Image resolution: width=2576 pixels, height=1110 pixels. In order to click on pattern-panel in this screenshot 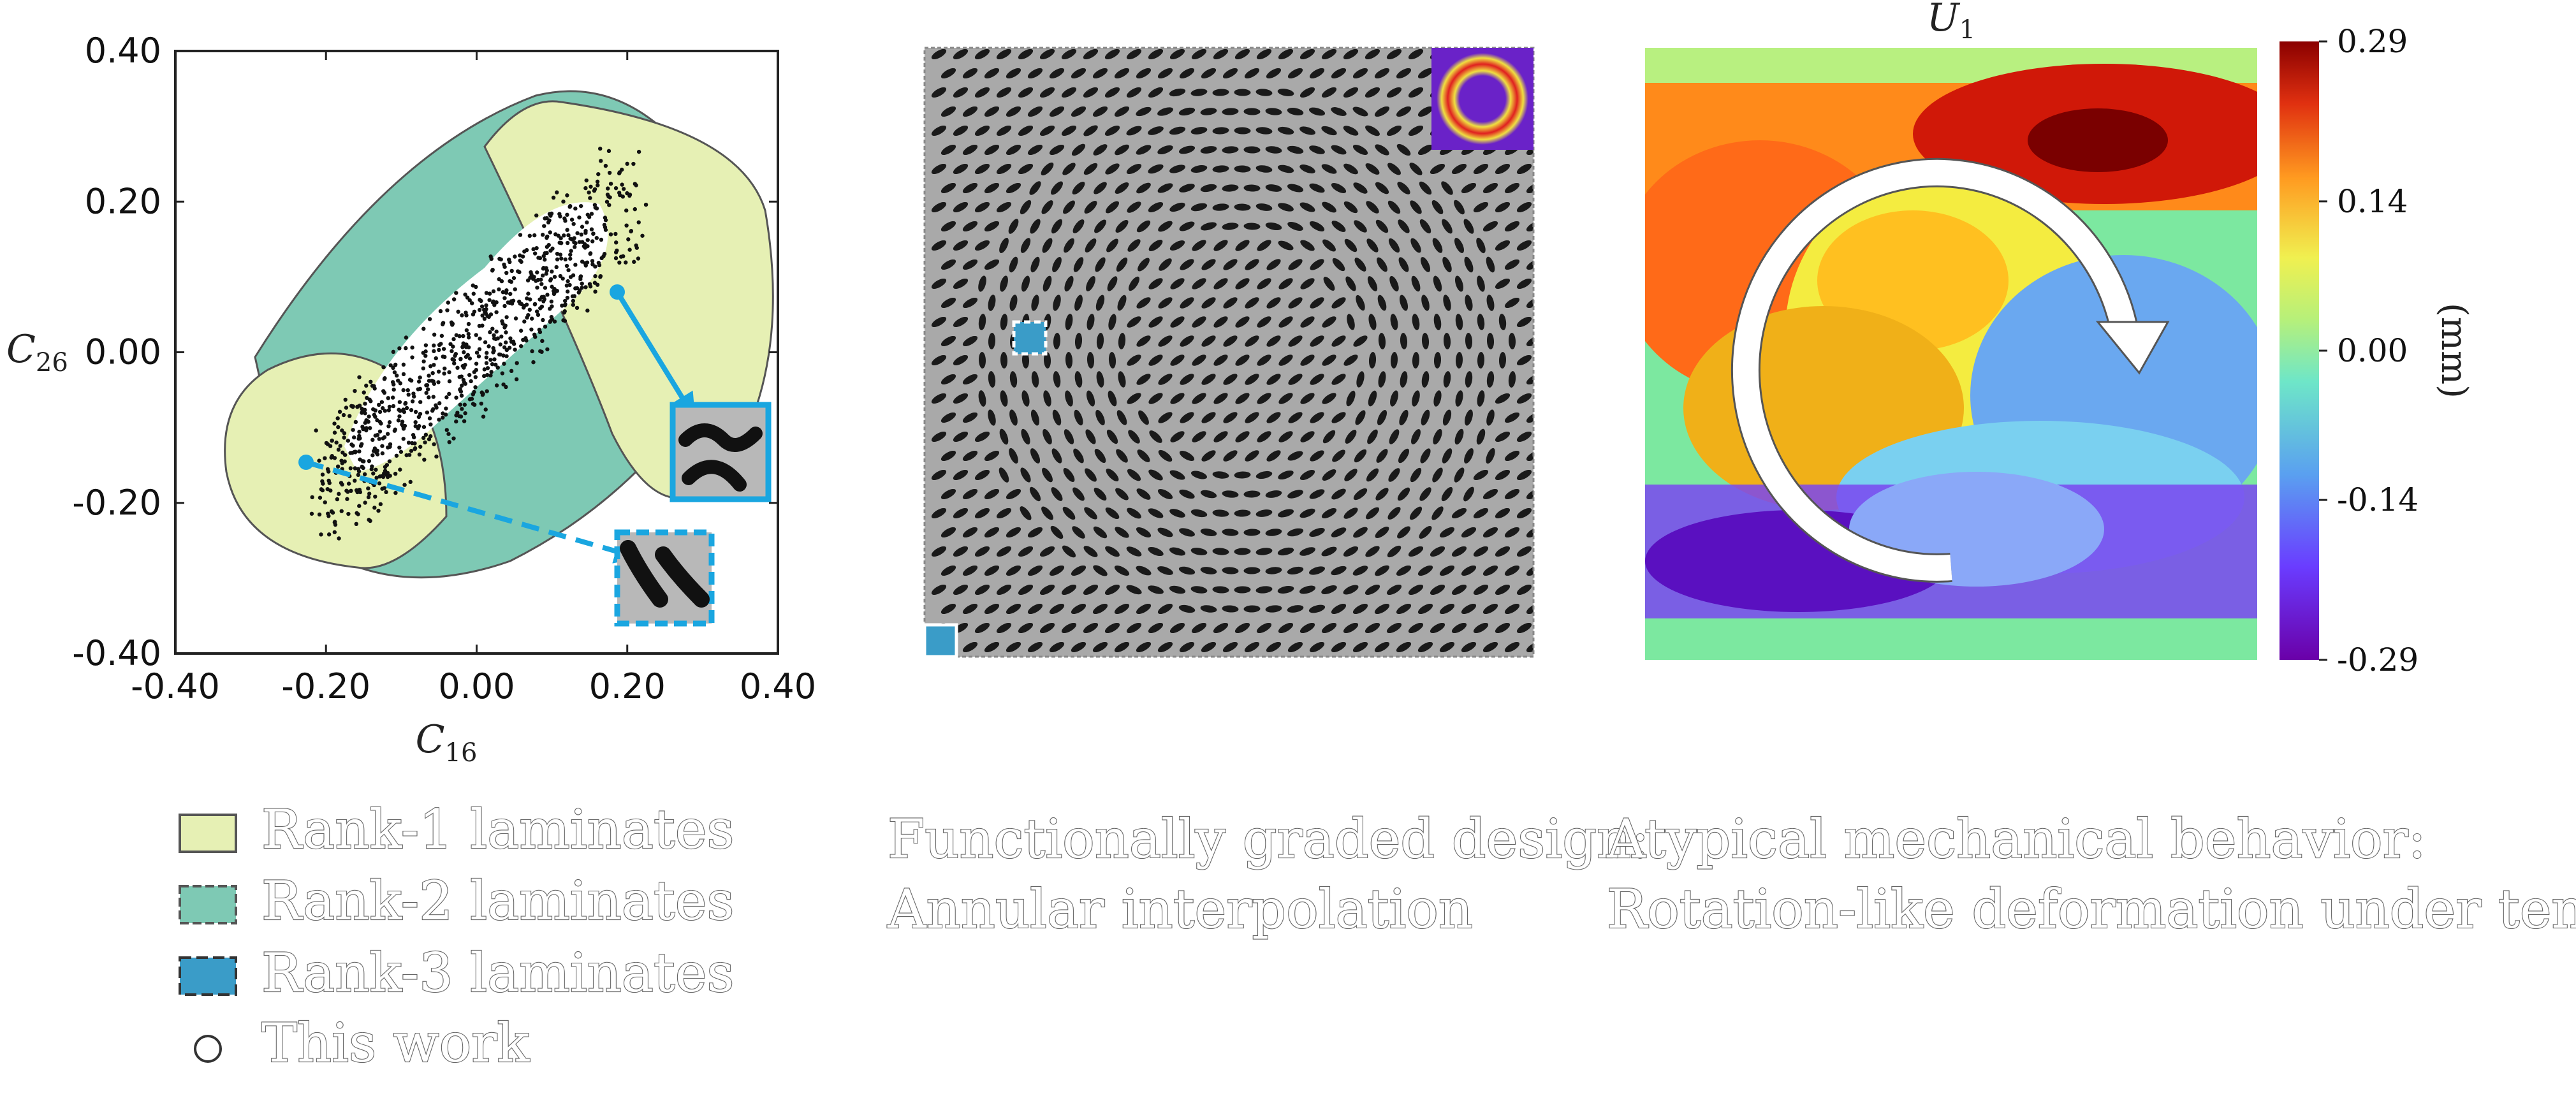, I will do `click(1229, 353)`.